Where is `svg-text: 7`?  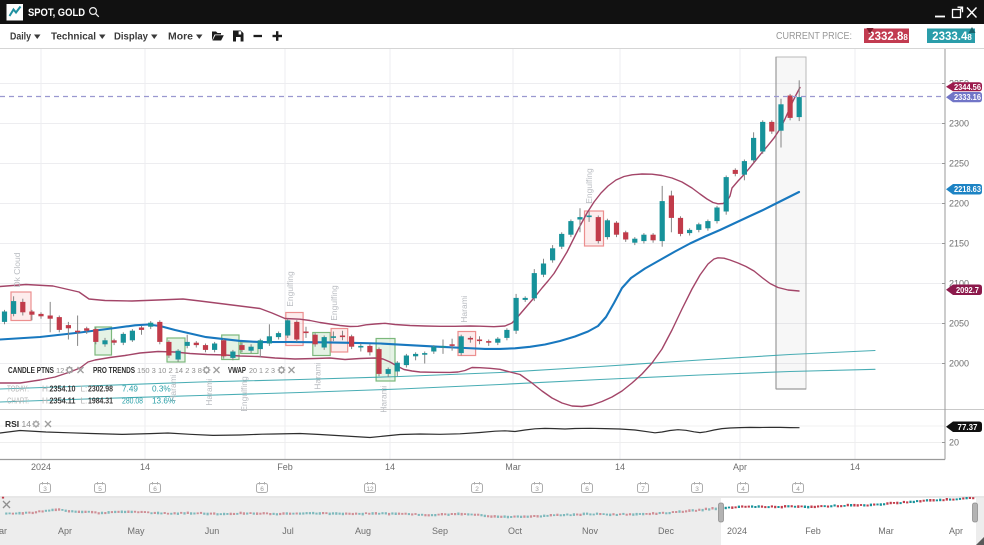 svg-text: 7 is located at coordinates (643, 489).